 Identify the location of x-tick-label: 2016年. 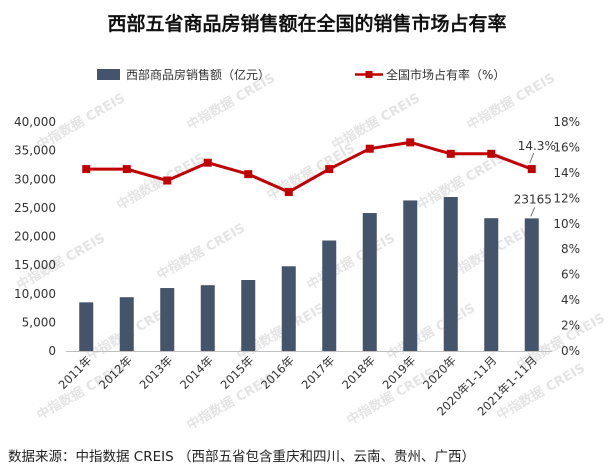
(277, 372).